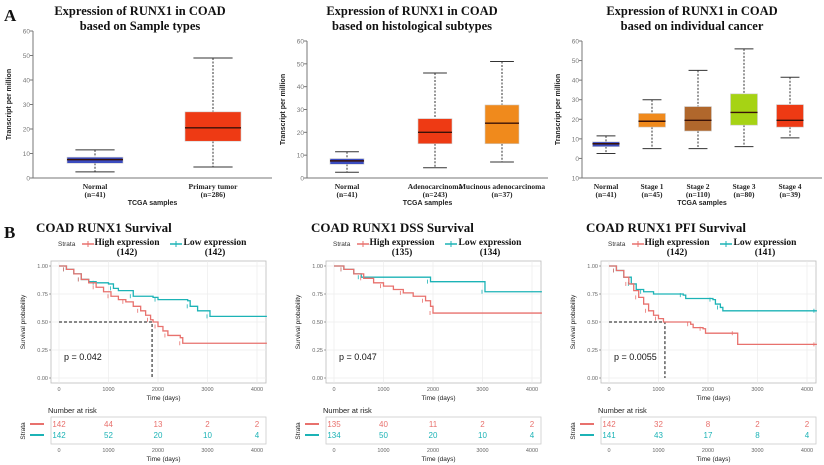  Describe the element at coordinates (358, 357) in the screenshot. I see `p-value: p = 0.047` at that location.